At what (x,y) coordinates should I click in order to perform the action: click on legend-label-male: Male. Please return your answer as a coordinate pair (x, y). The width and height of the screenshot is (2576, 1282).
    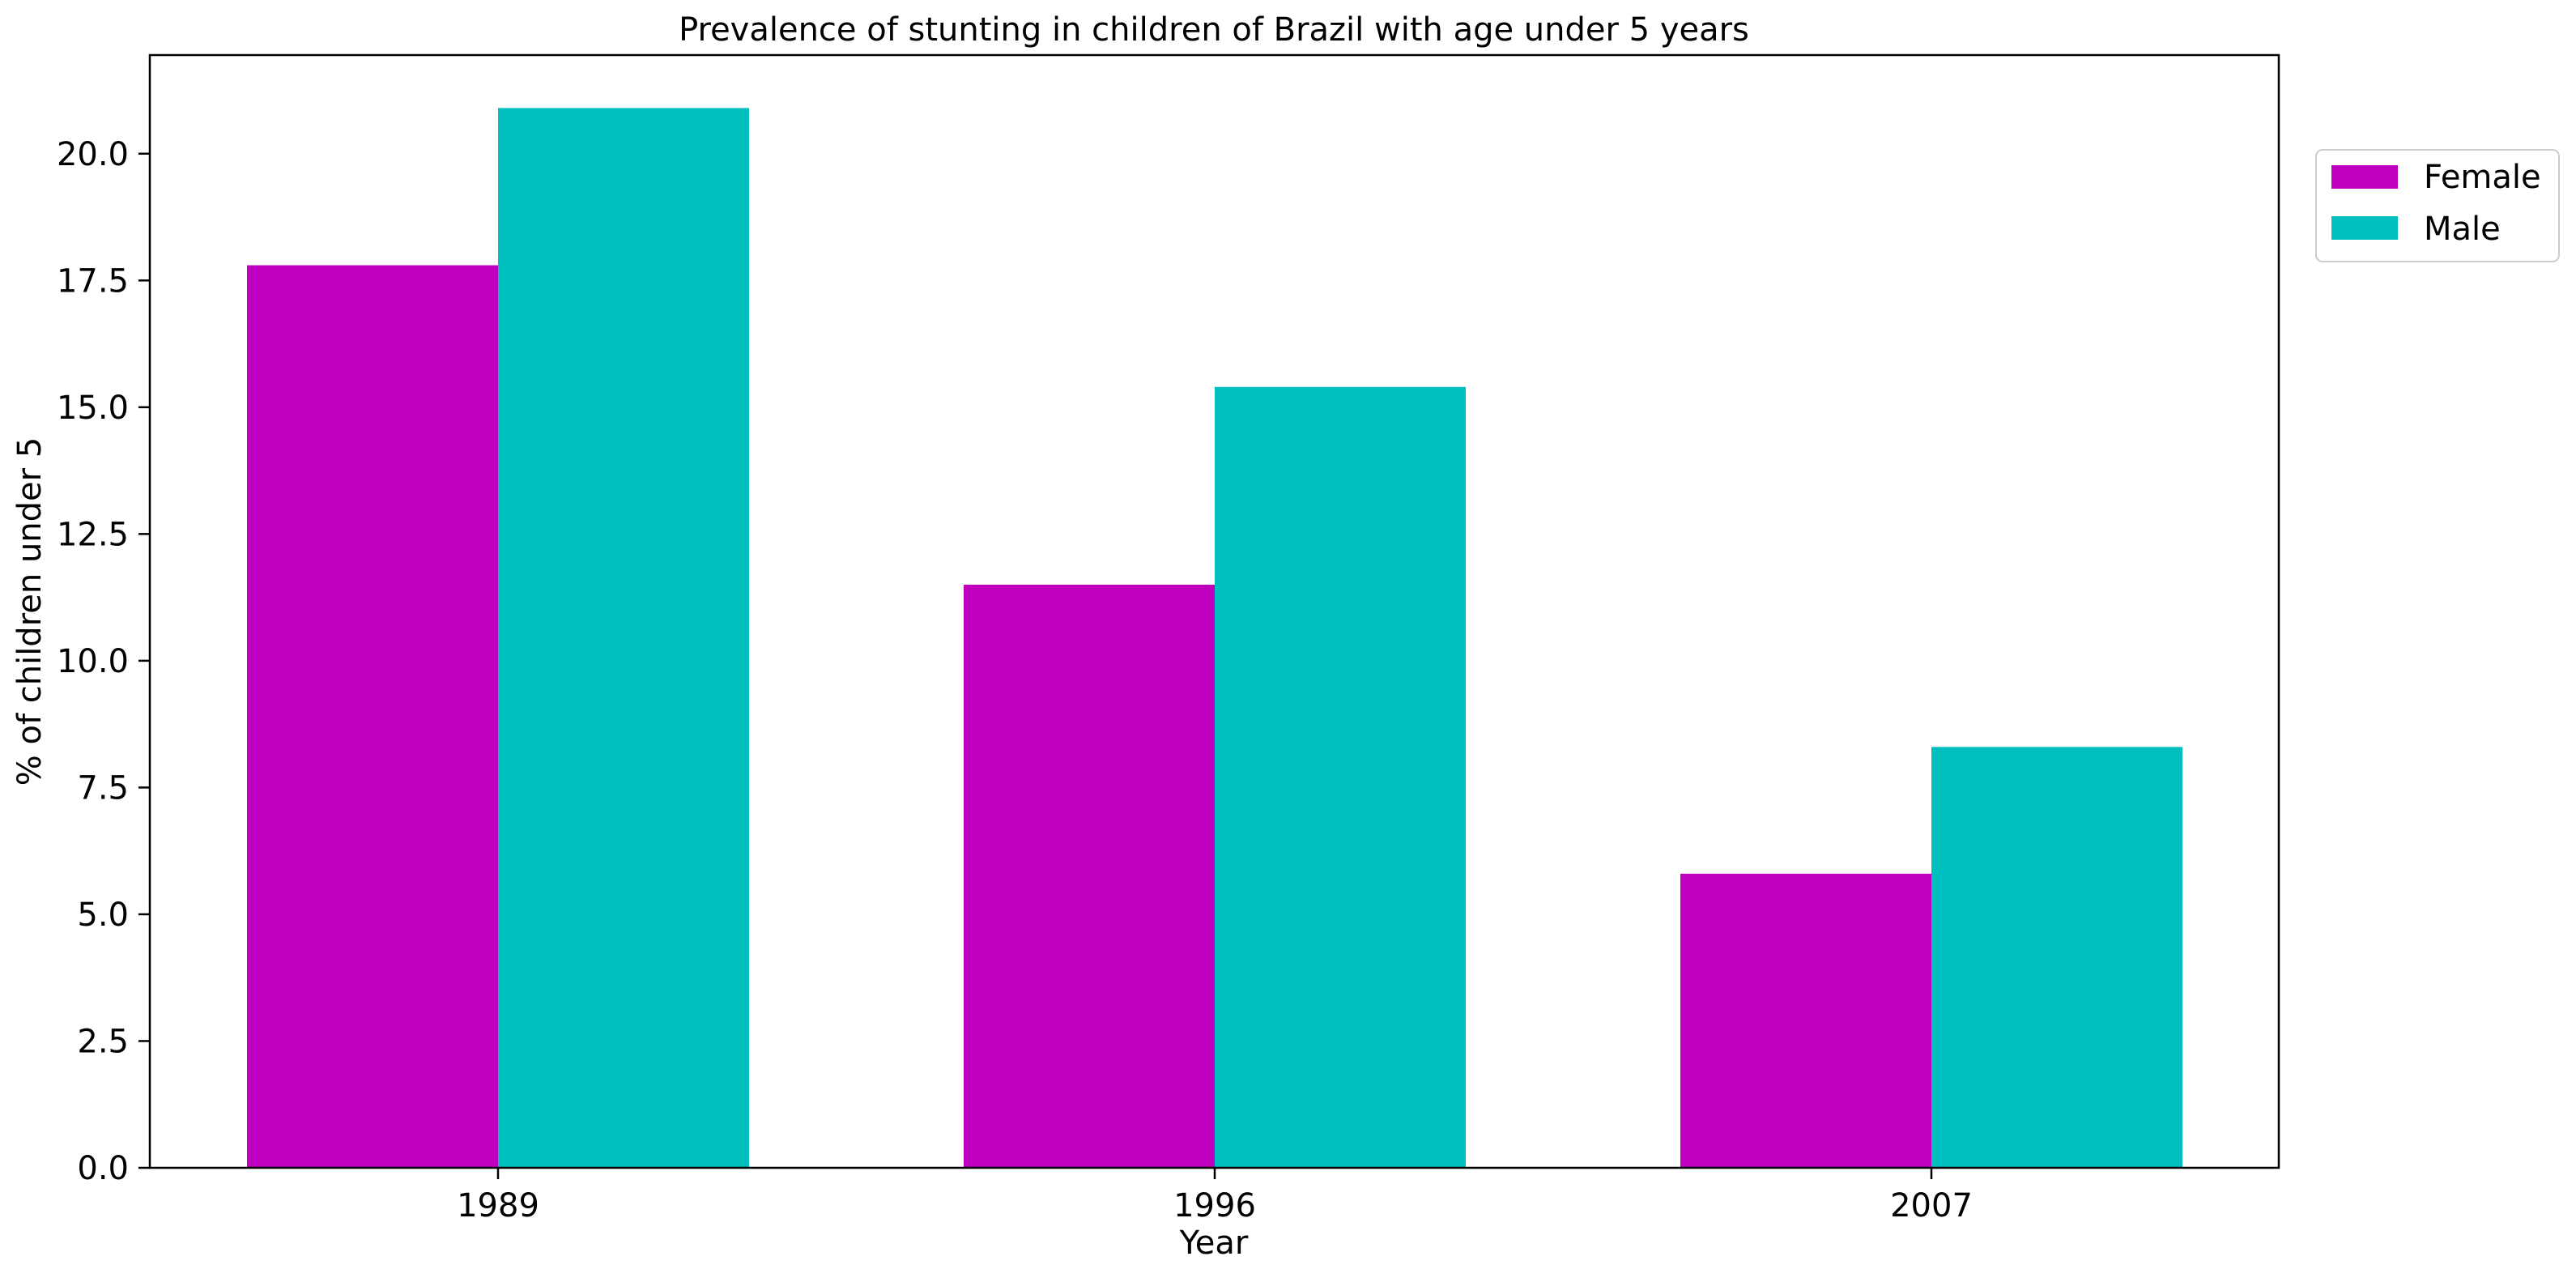
    Looking at the image, I should click on (2462, 229).